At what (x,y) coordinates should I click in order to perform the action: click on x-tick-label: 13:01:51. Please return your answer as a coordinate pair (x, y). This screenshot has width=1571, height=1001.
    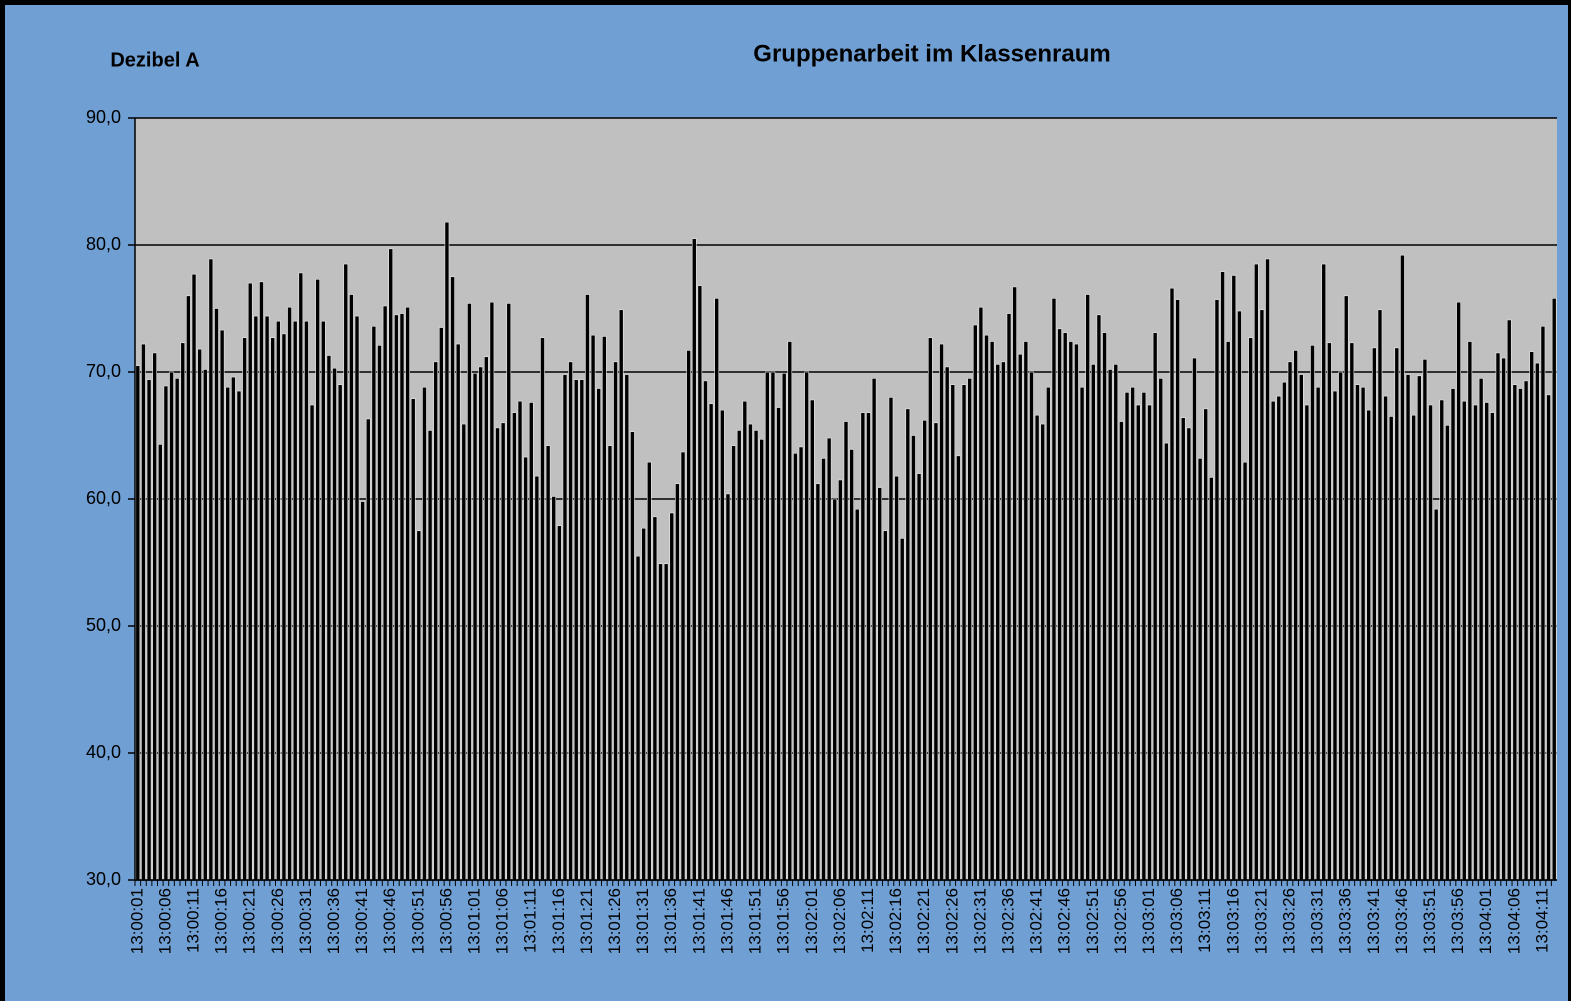
    Looking at the image, I should click on (755, 921).